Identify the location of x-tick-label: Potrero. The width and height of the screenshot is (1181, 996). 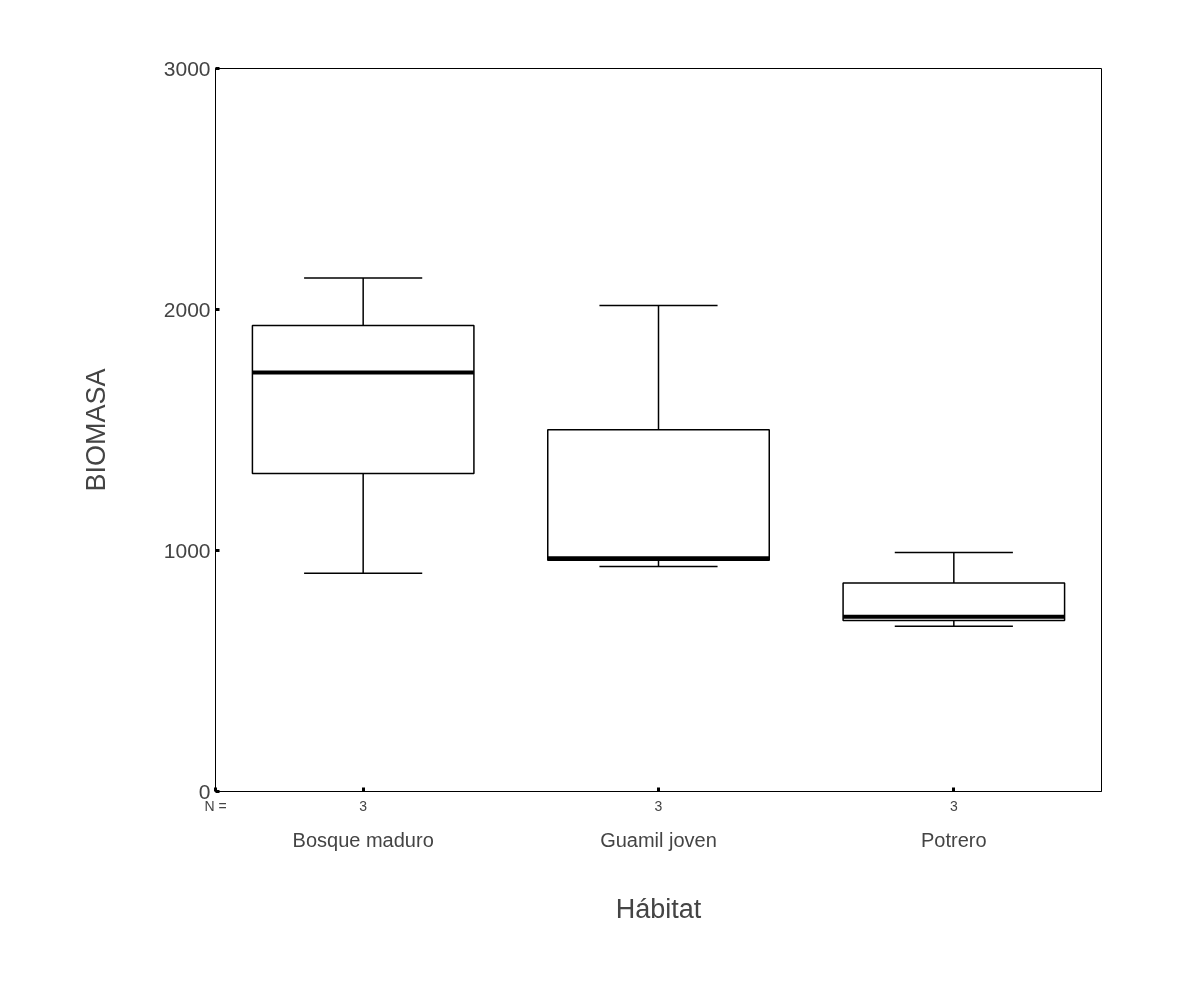
(954, 839).